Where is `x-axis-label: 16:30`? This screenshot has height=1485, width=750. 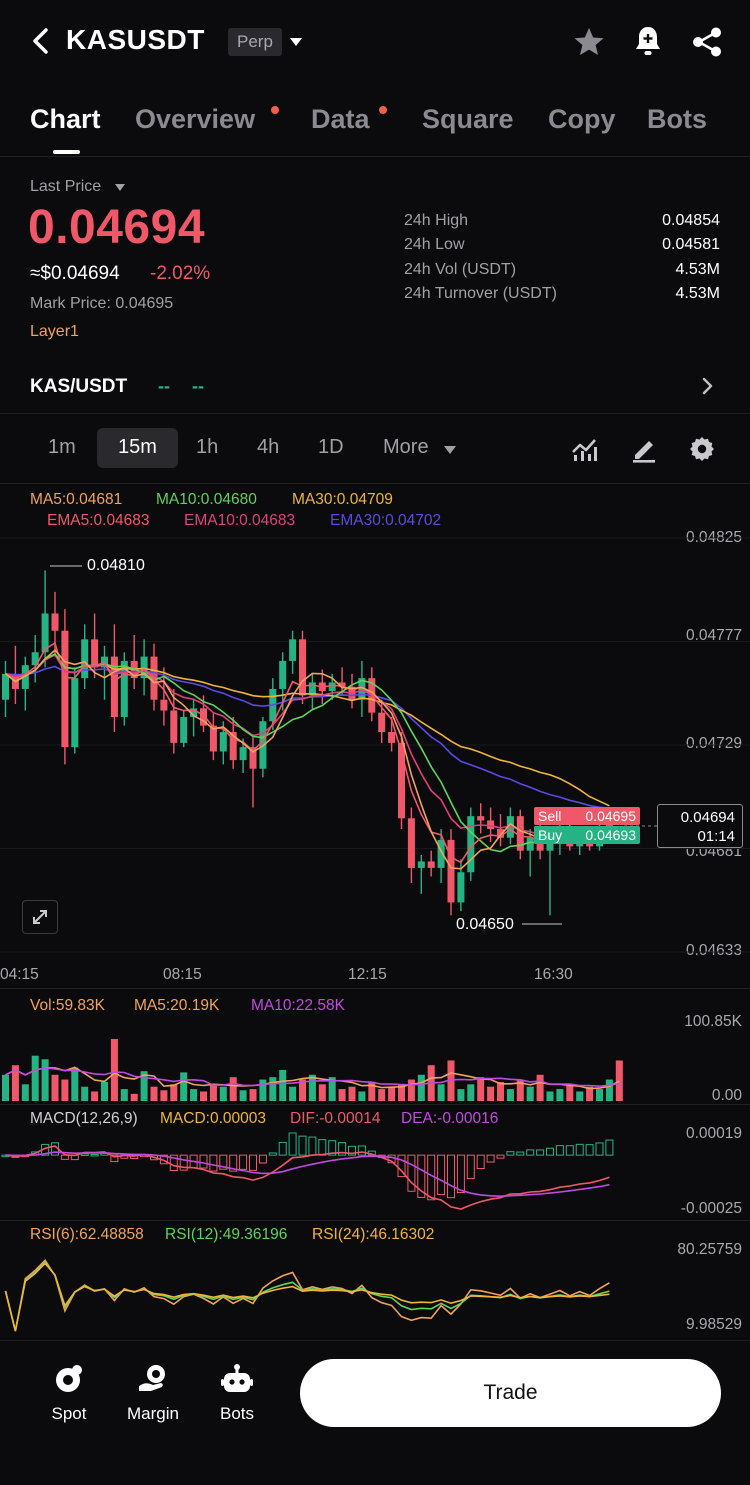 x-axis-label: 16:30 is located at coordinates (553, 974).